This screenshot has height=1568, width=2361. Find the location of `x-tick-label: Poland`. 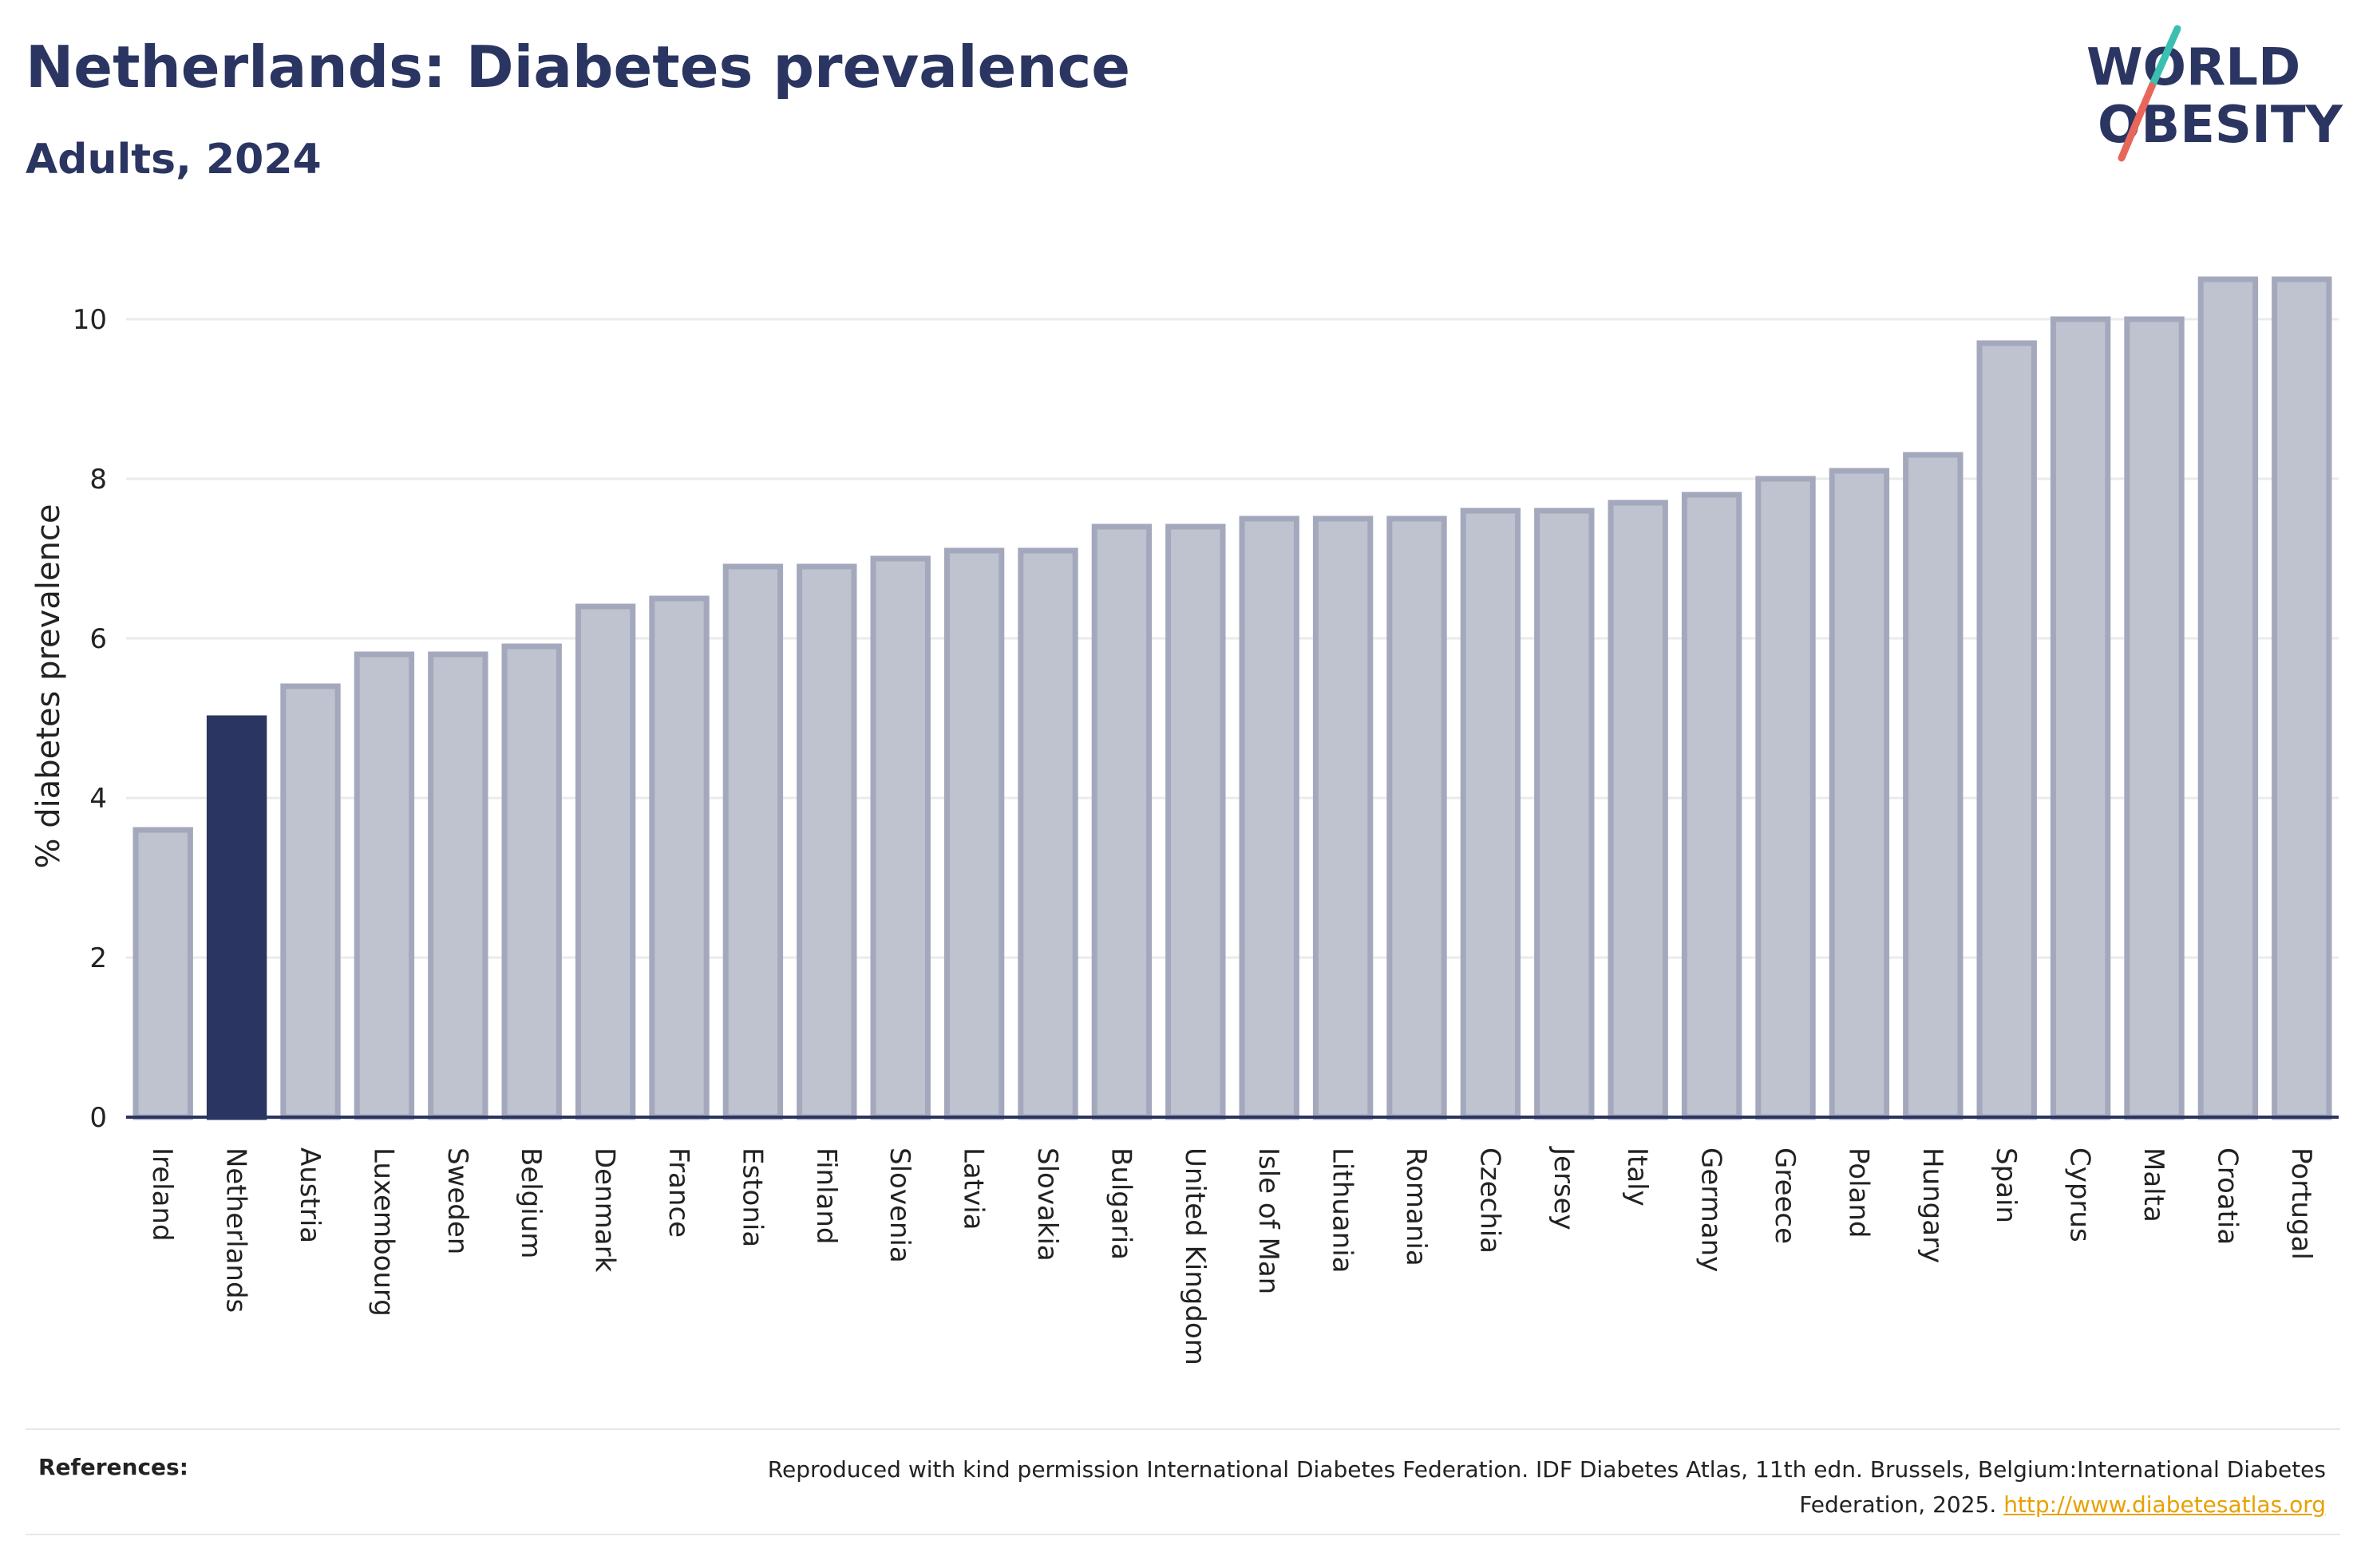

x-tick-label: Poland is located at coordinates (1858, 1192).